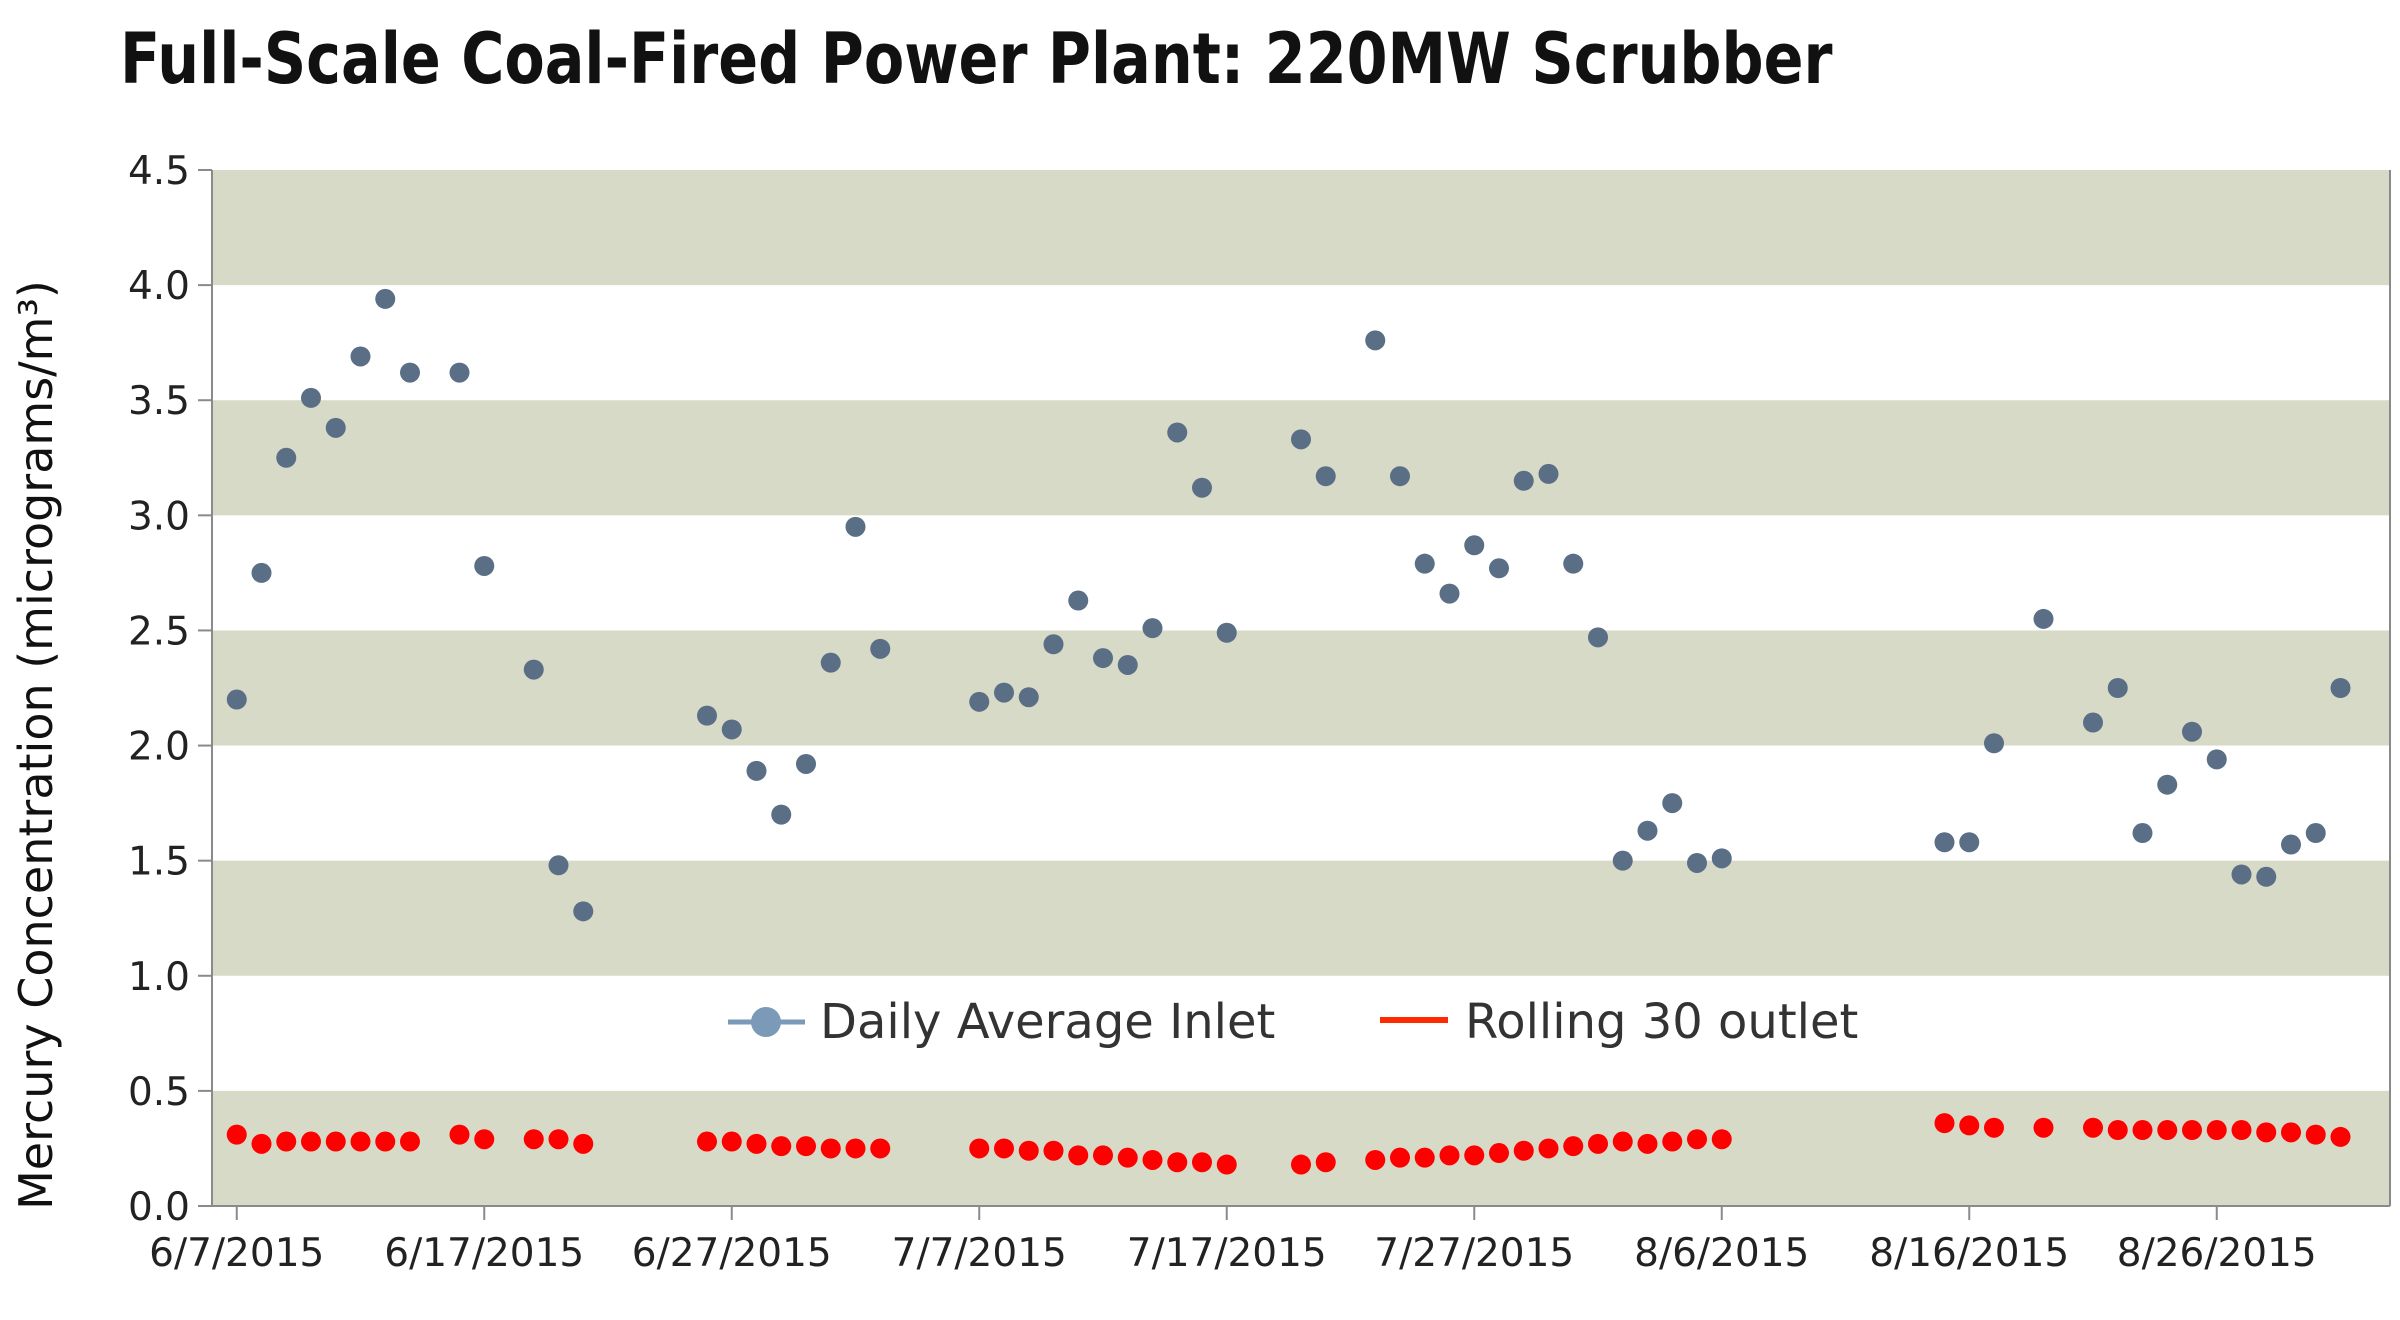  What do you see at coordinates (1969, 1253) in the screenshot?
I see `x-tick-label: 8/16/2015` at bounding box center [1969, 1253].